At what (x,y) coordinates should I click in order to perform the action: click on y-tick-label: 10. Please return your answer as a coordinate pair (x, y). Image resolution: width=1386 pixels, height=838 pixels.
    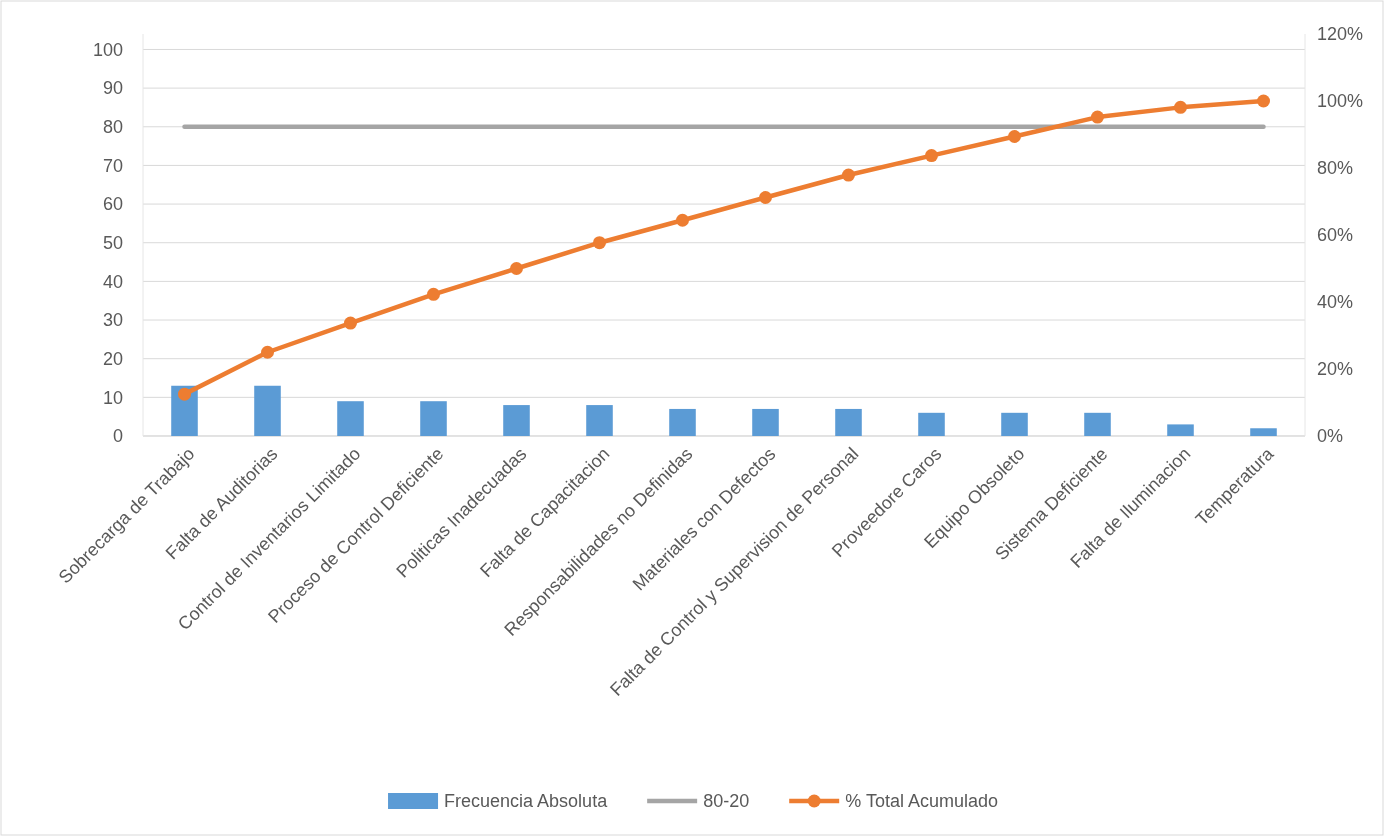
    Looking at the image, I should click on (112, 397).